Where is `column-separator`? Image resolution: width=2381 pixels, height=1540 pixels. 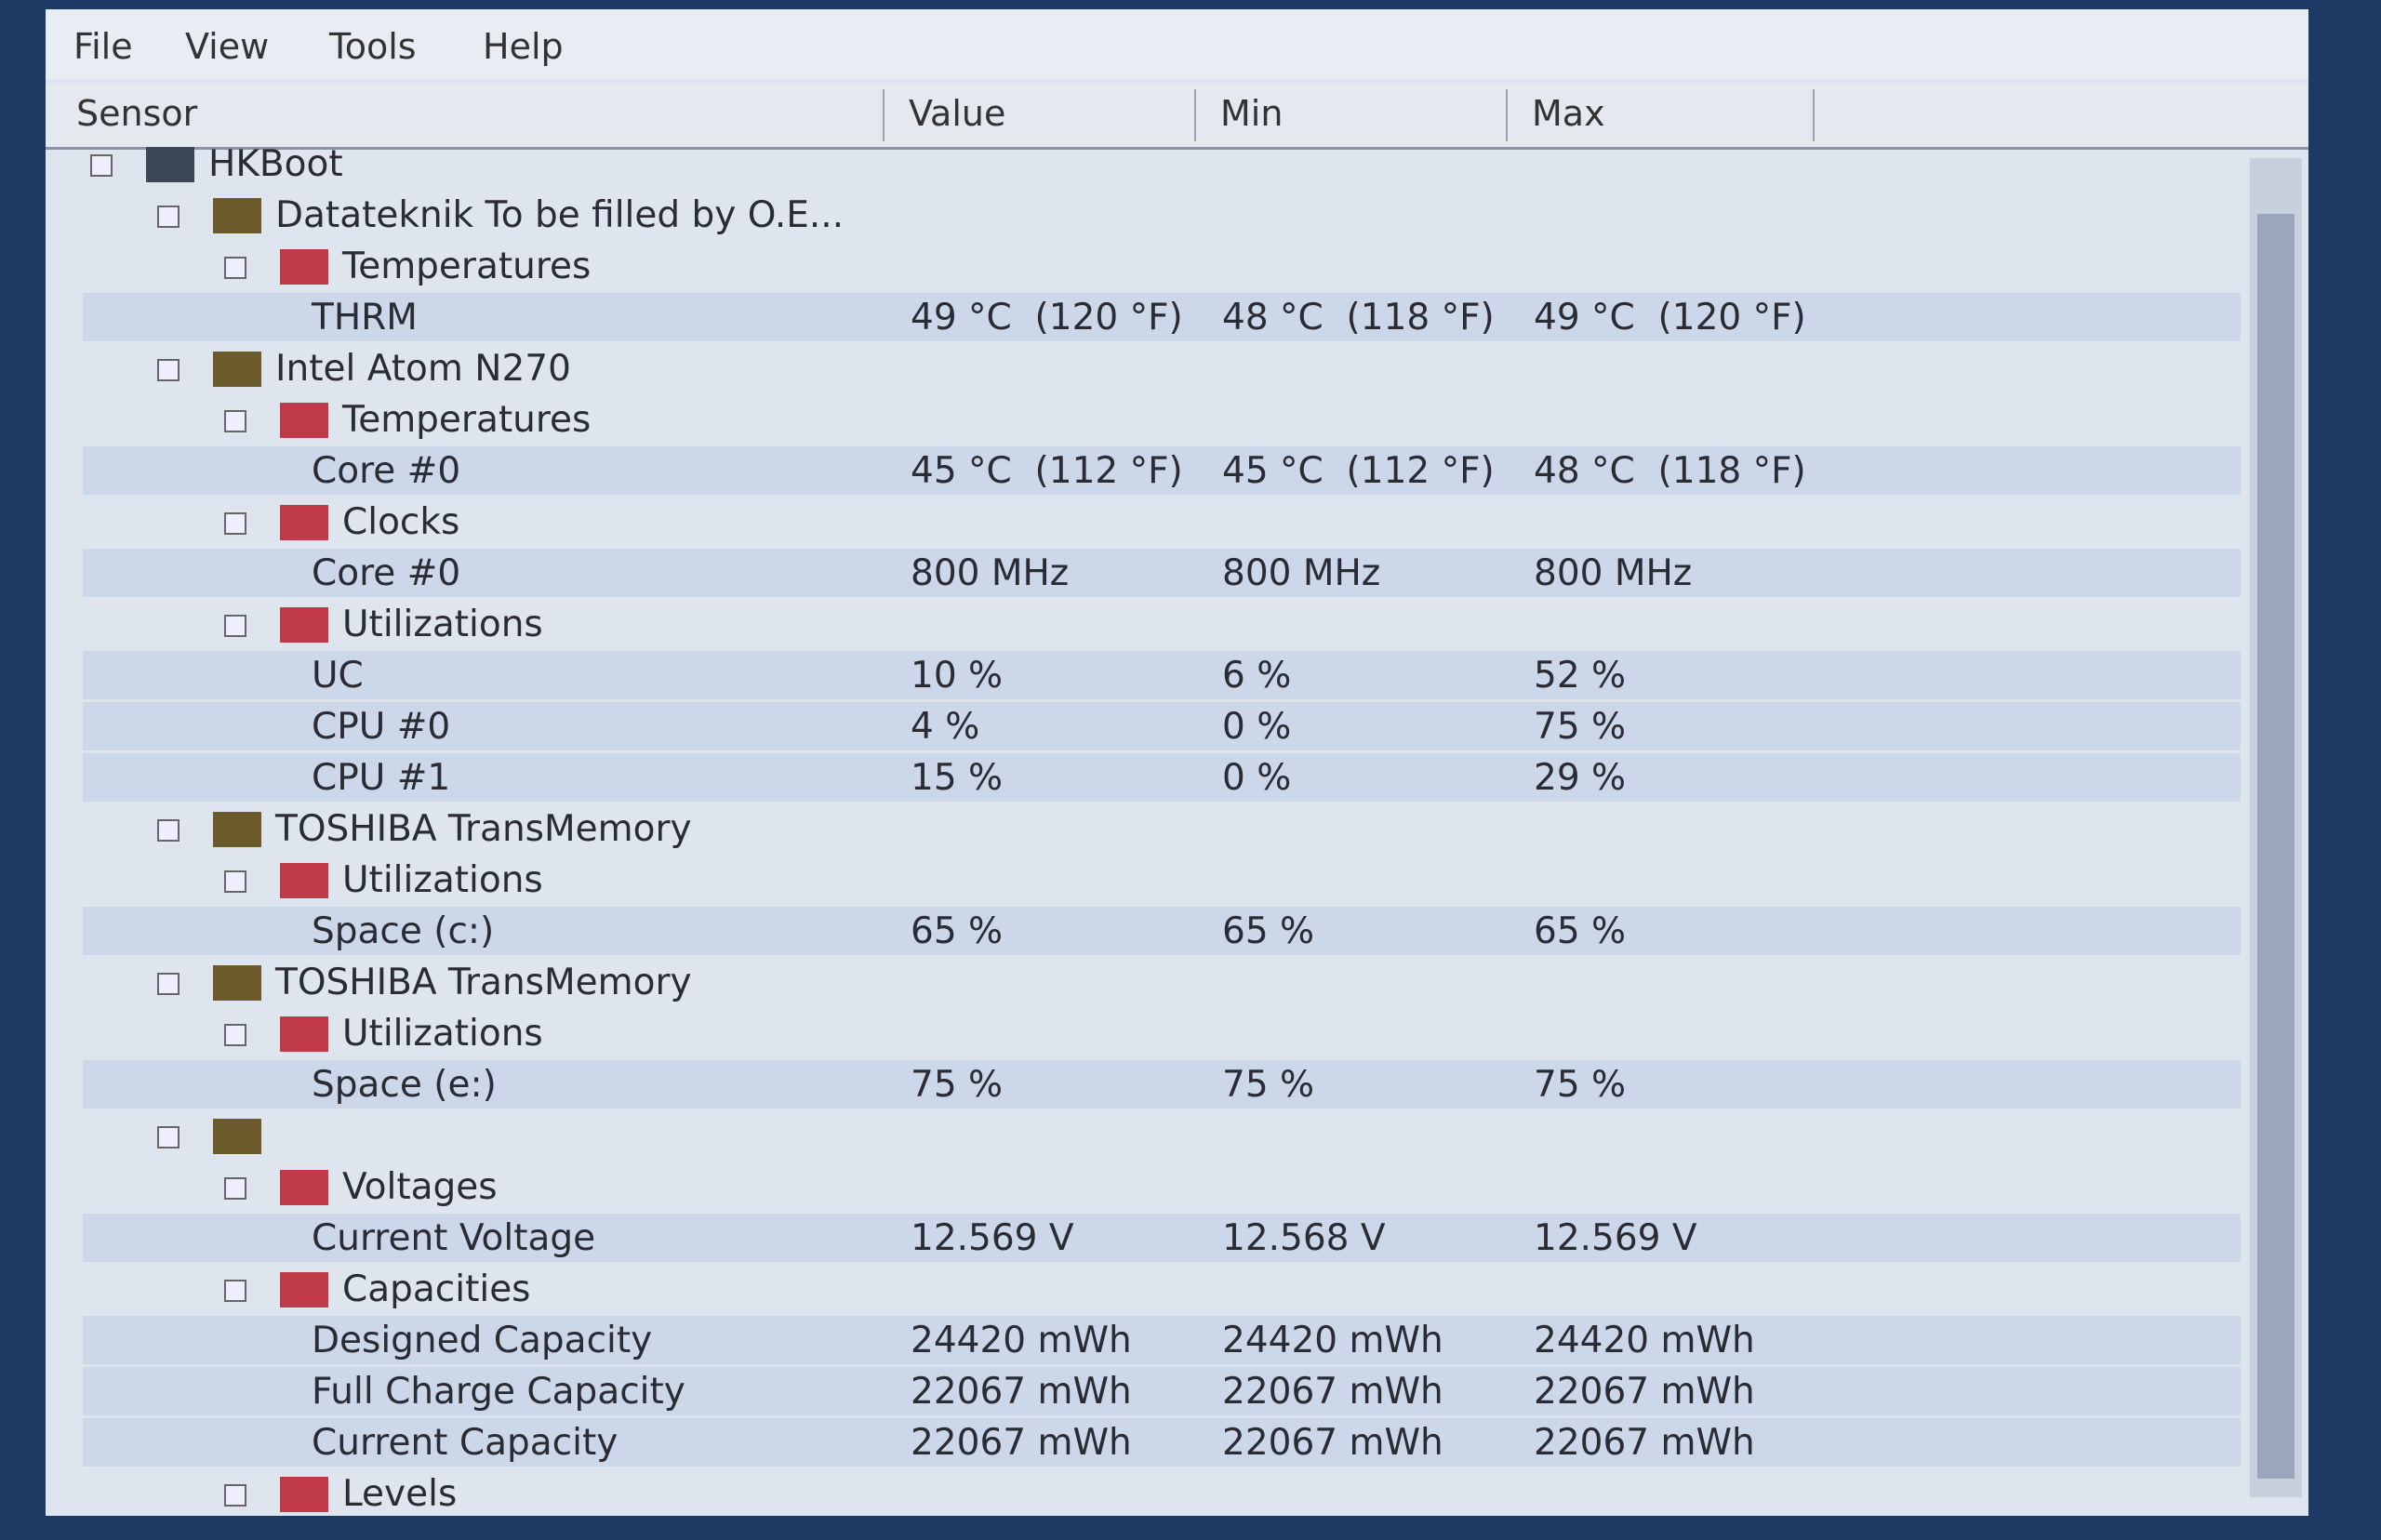
column-separator is located at coordinates (1195, 115).